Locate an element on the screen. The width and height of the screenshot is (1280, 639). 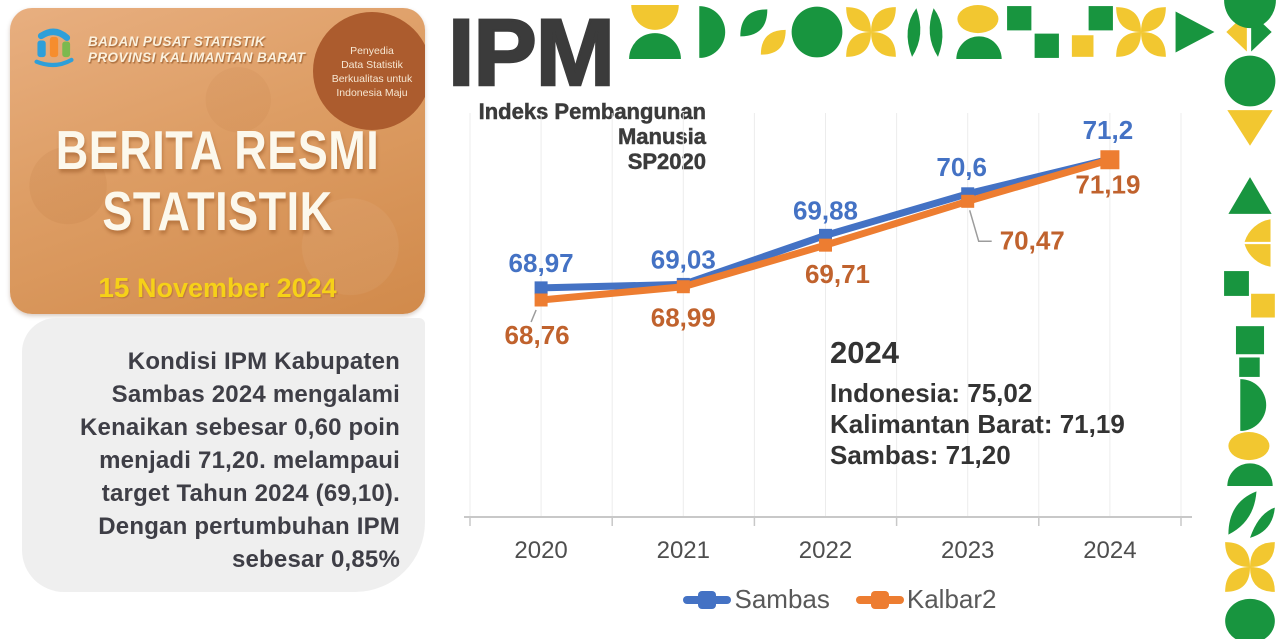
decor-shape-checker-a-icon is located at coordinates (1033, 32).